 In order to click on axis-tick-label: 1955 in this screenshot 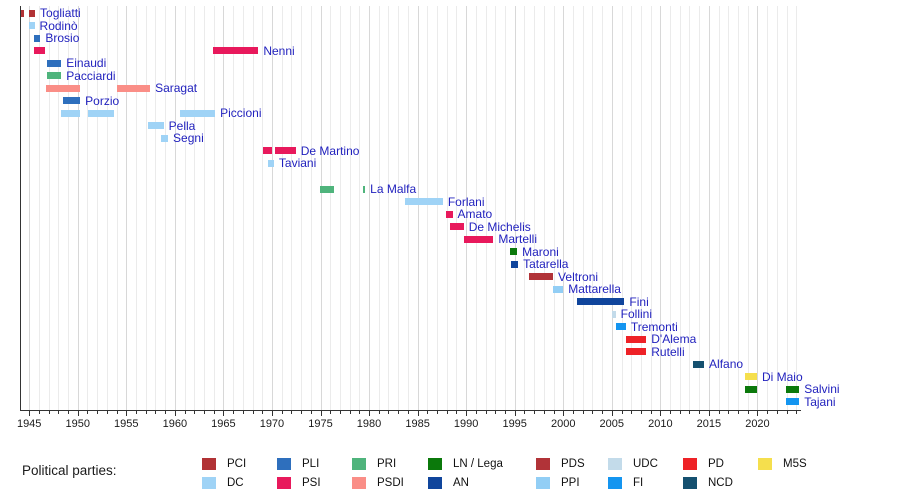, I will do `click(126, 424)`.